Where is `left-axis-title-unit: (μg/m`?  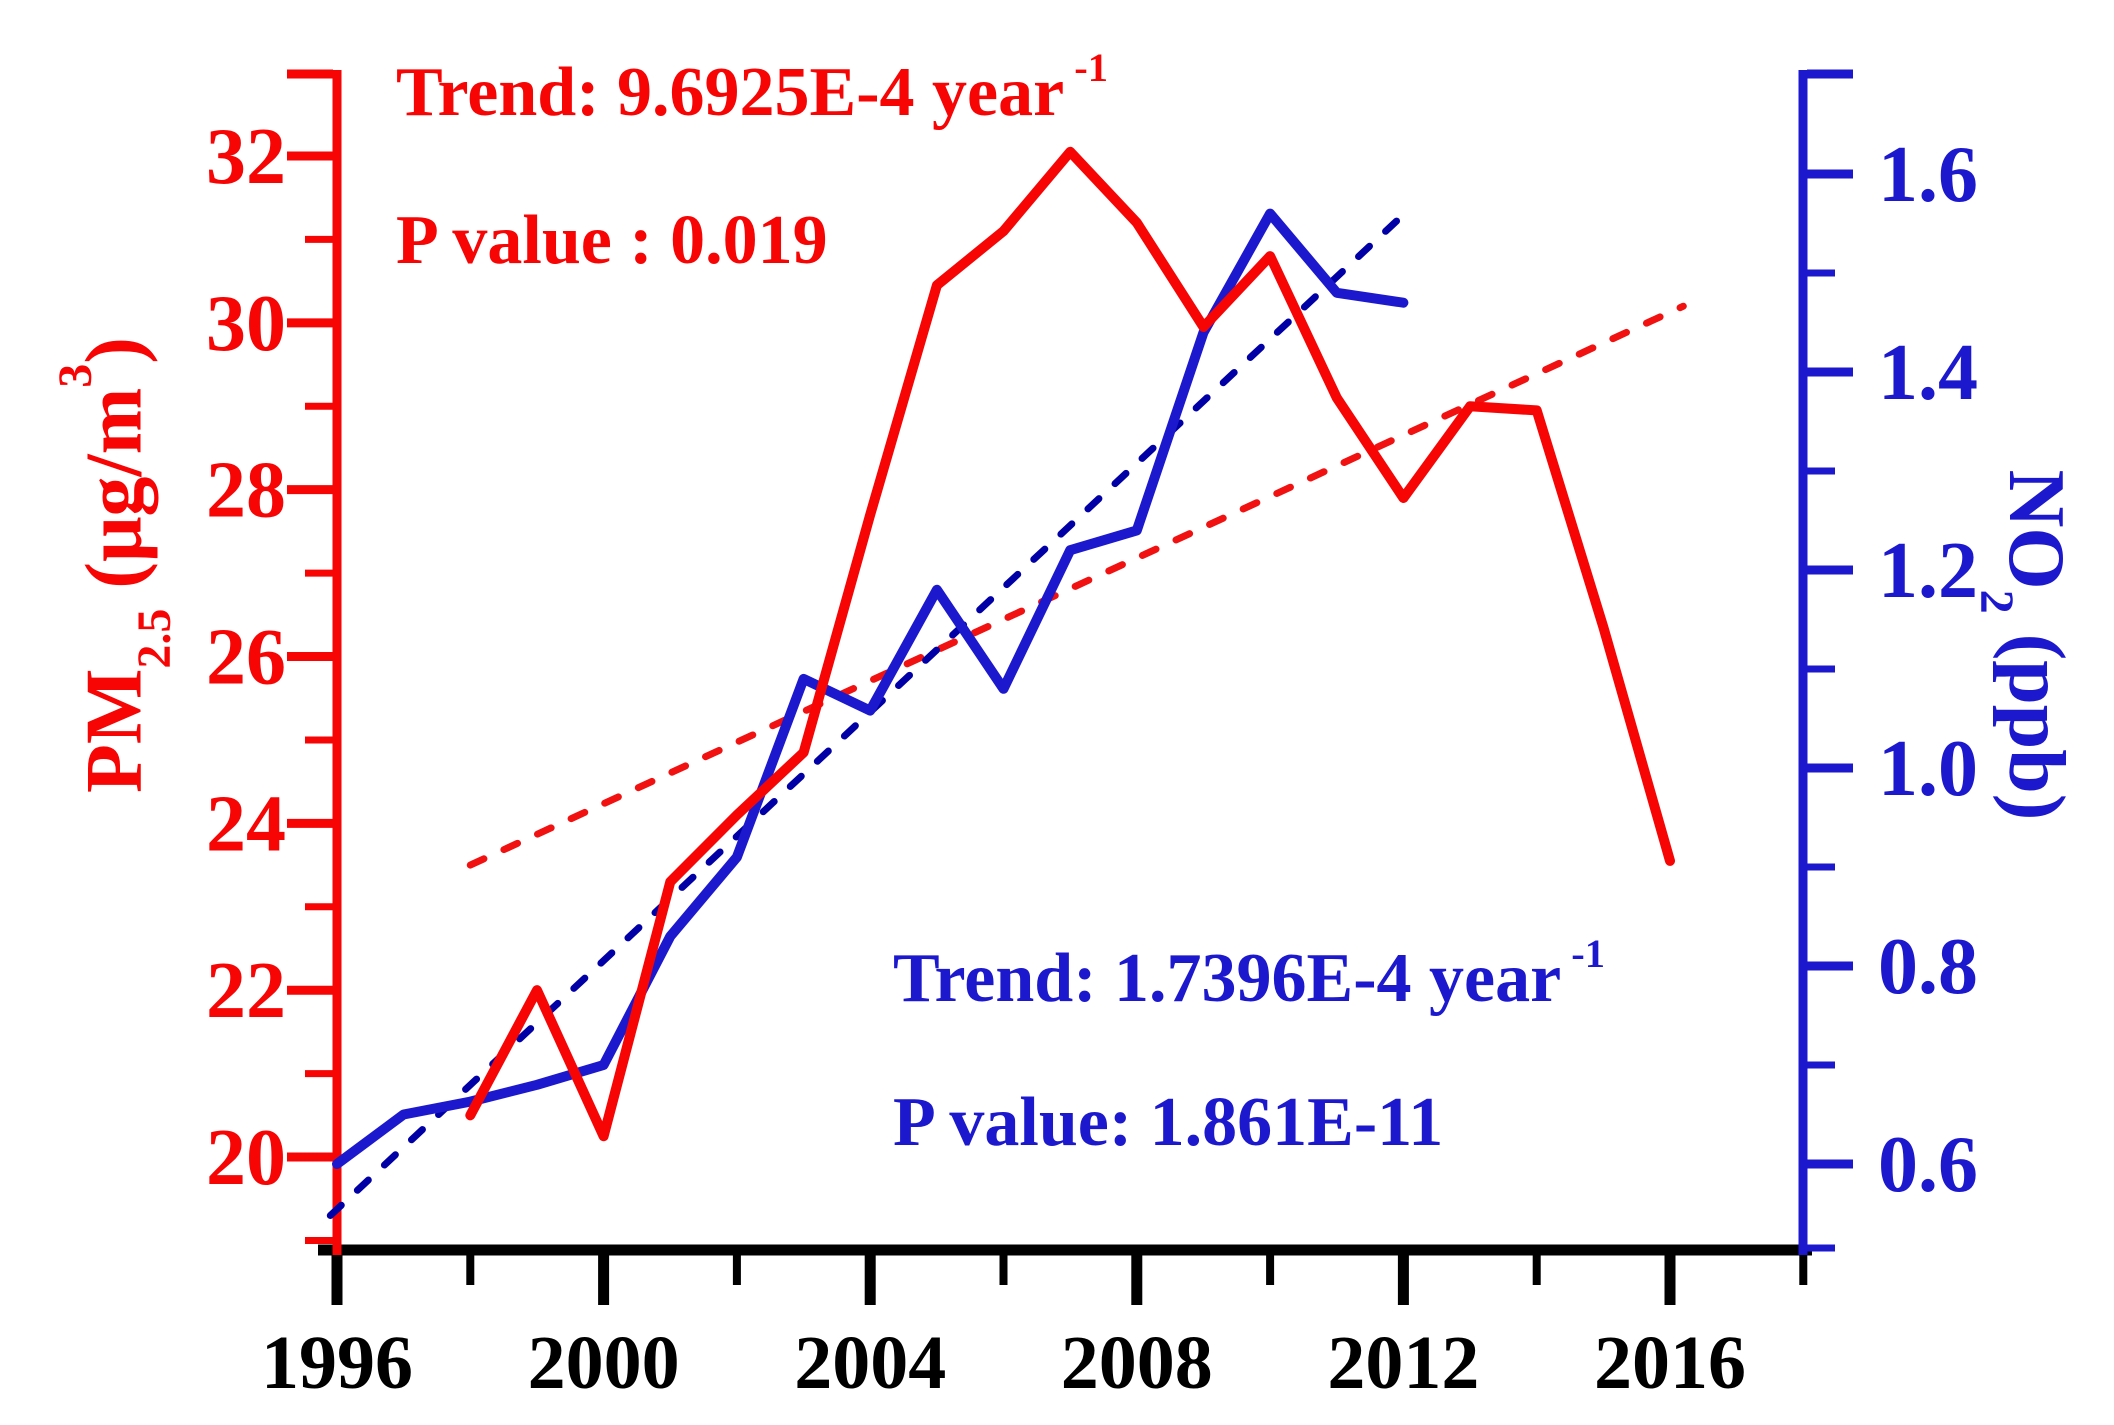 left-axis-title-unit: (μg/m is located at coordinates (114, 498).